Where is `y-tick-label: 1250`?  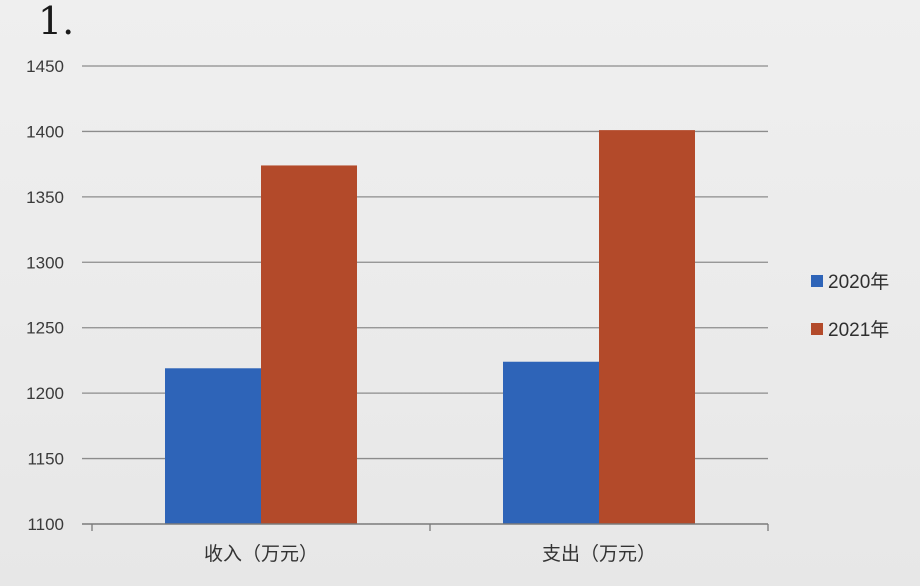
y-tick-label: 1250 is located at coordinates (45, 328).